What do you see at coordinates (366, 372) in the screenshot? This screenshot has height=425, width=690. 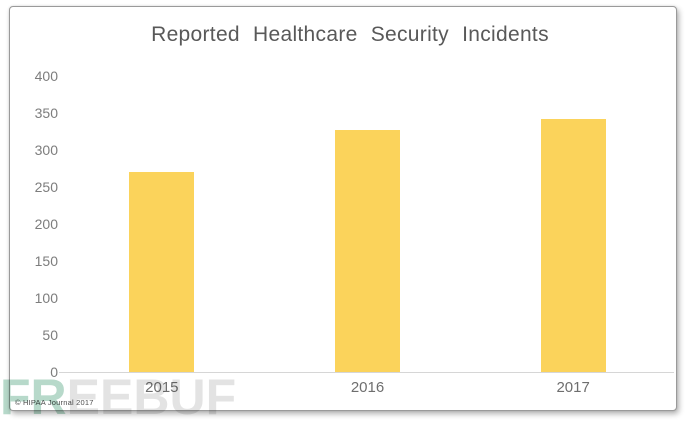 I see `x-axis-line` at bounding box center [366, 372].